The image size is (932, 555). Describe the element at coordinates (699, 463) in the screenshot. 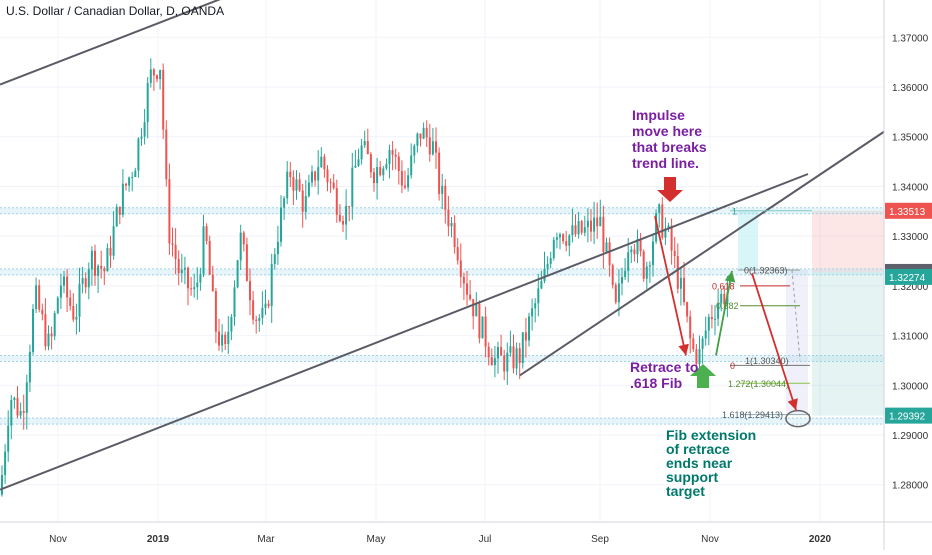

I see `annotation-text: ends near` at that location.